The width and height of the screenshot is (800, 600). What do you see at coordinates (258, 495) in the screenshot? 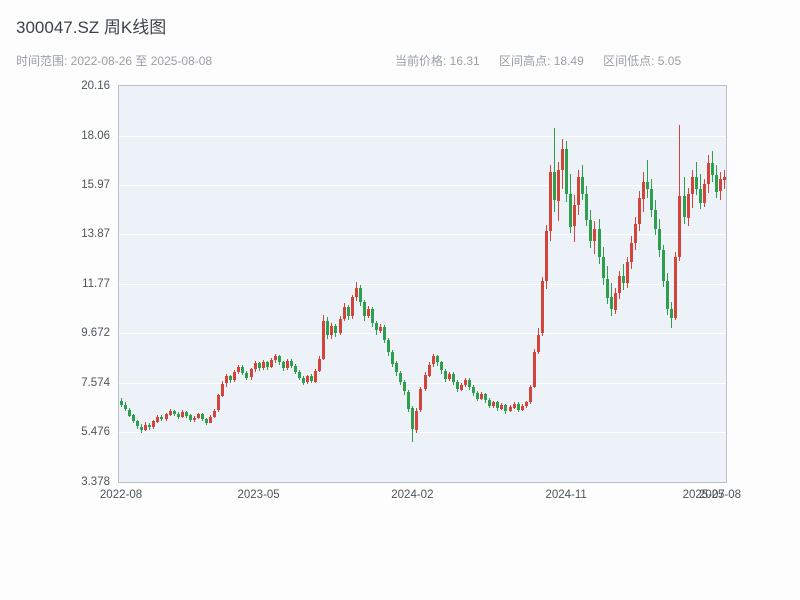
I see `x-tick-label: 2023-05` at bounding box center [258, 495].